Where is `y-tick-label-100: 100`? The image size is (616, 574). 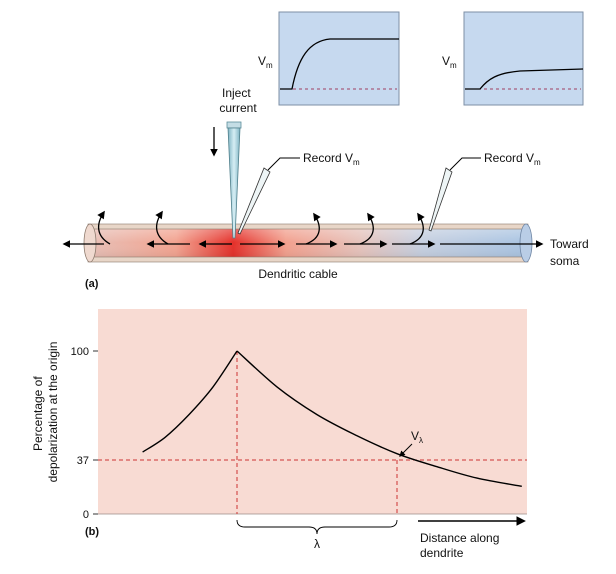
y-tick-label-100: 100 is located at coordinates (80, 352).